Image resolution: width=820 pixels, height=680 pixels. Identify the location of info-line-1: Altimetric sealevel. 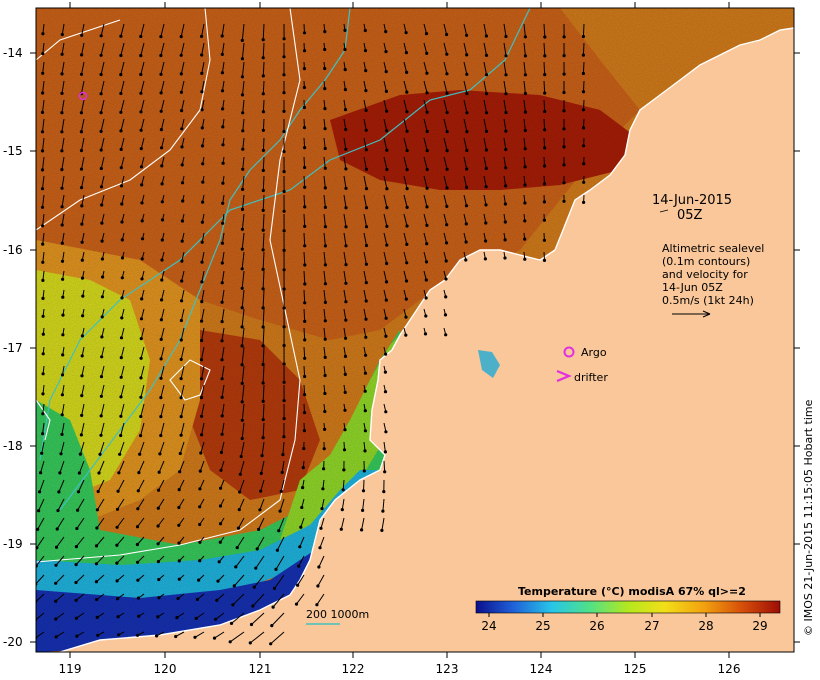
(713, 248).